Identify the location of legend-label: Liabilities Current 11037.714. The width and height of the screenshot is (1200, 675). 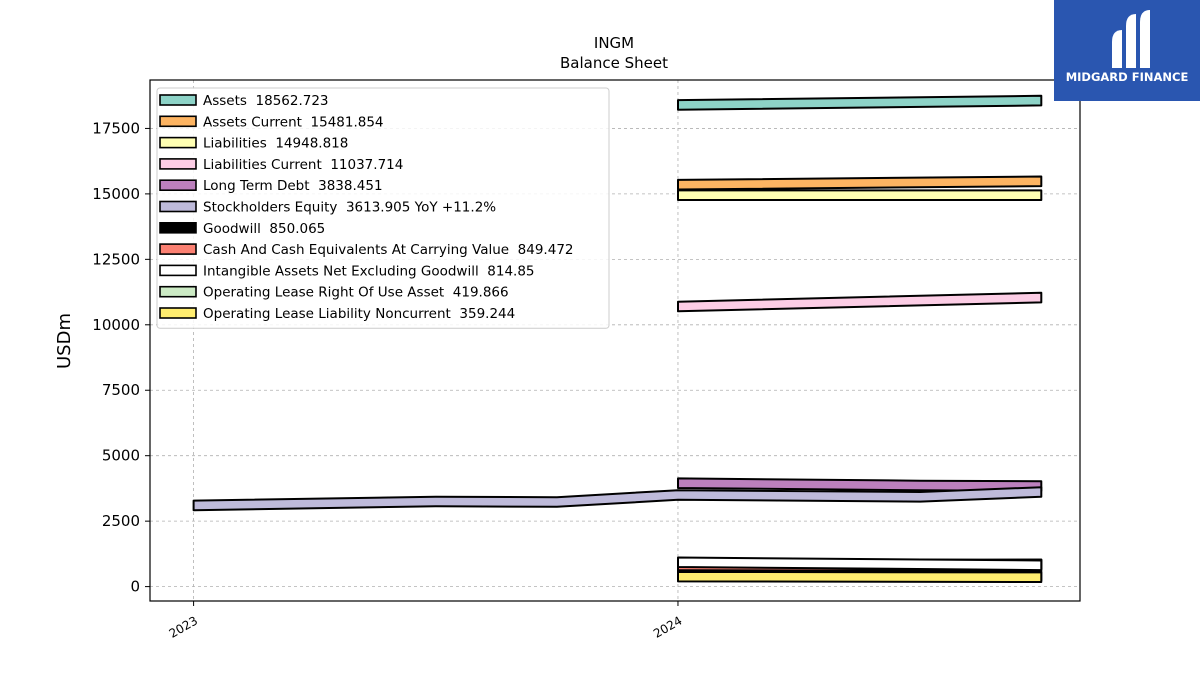
(303, 165).